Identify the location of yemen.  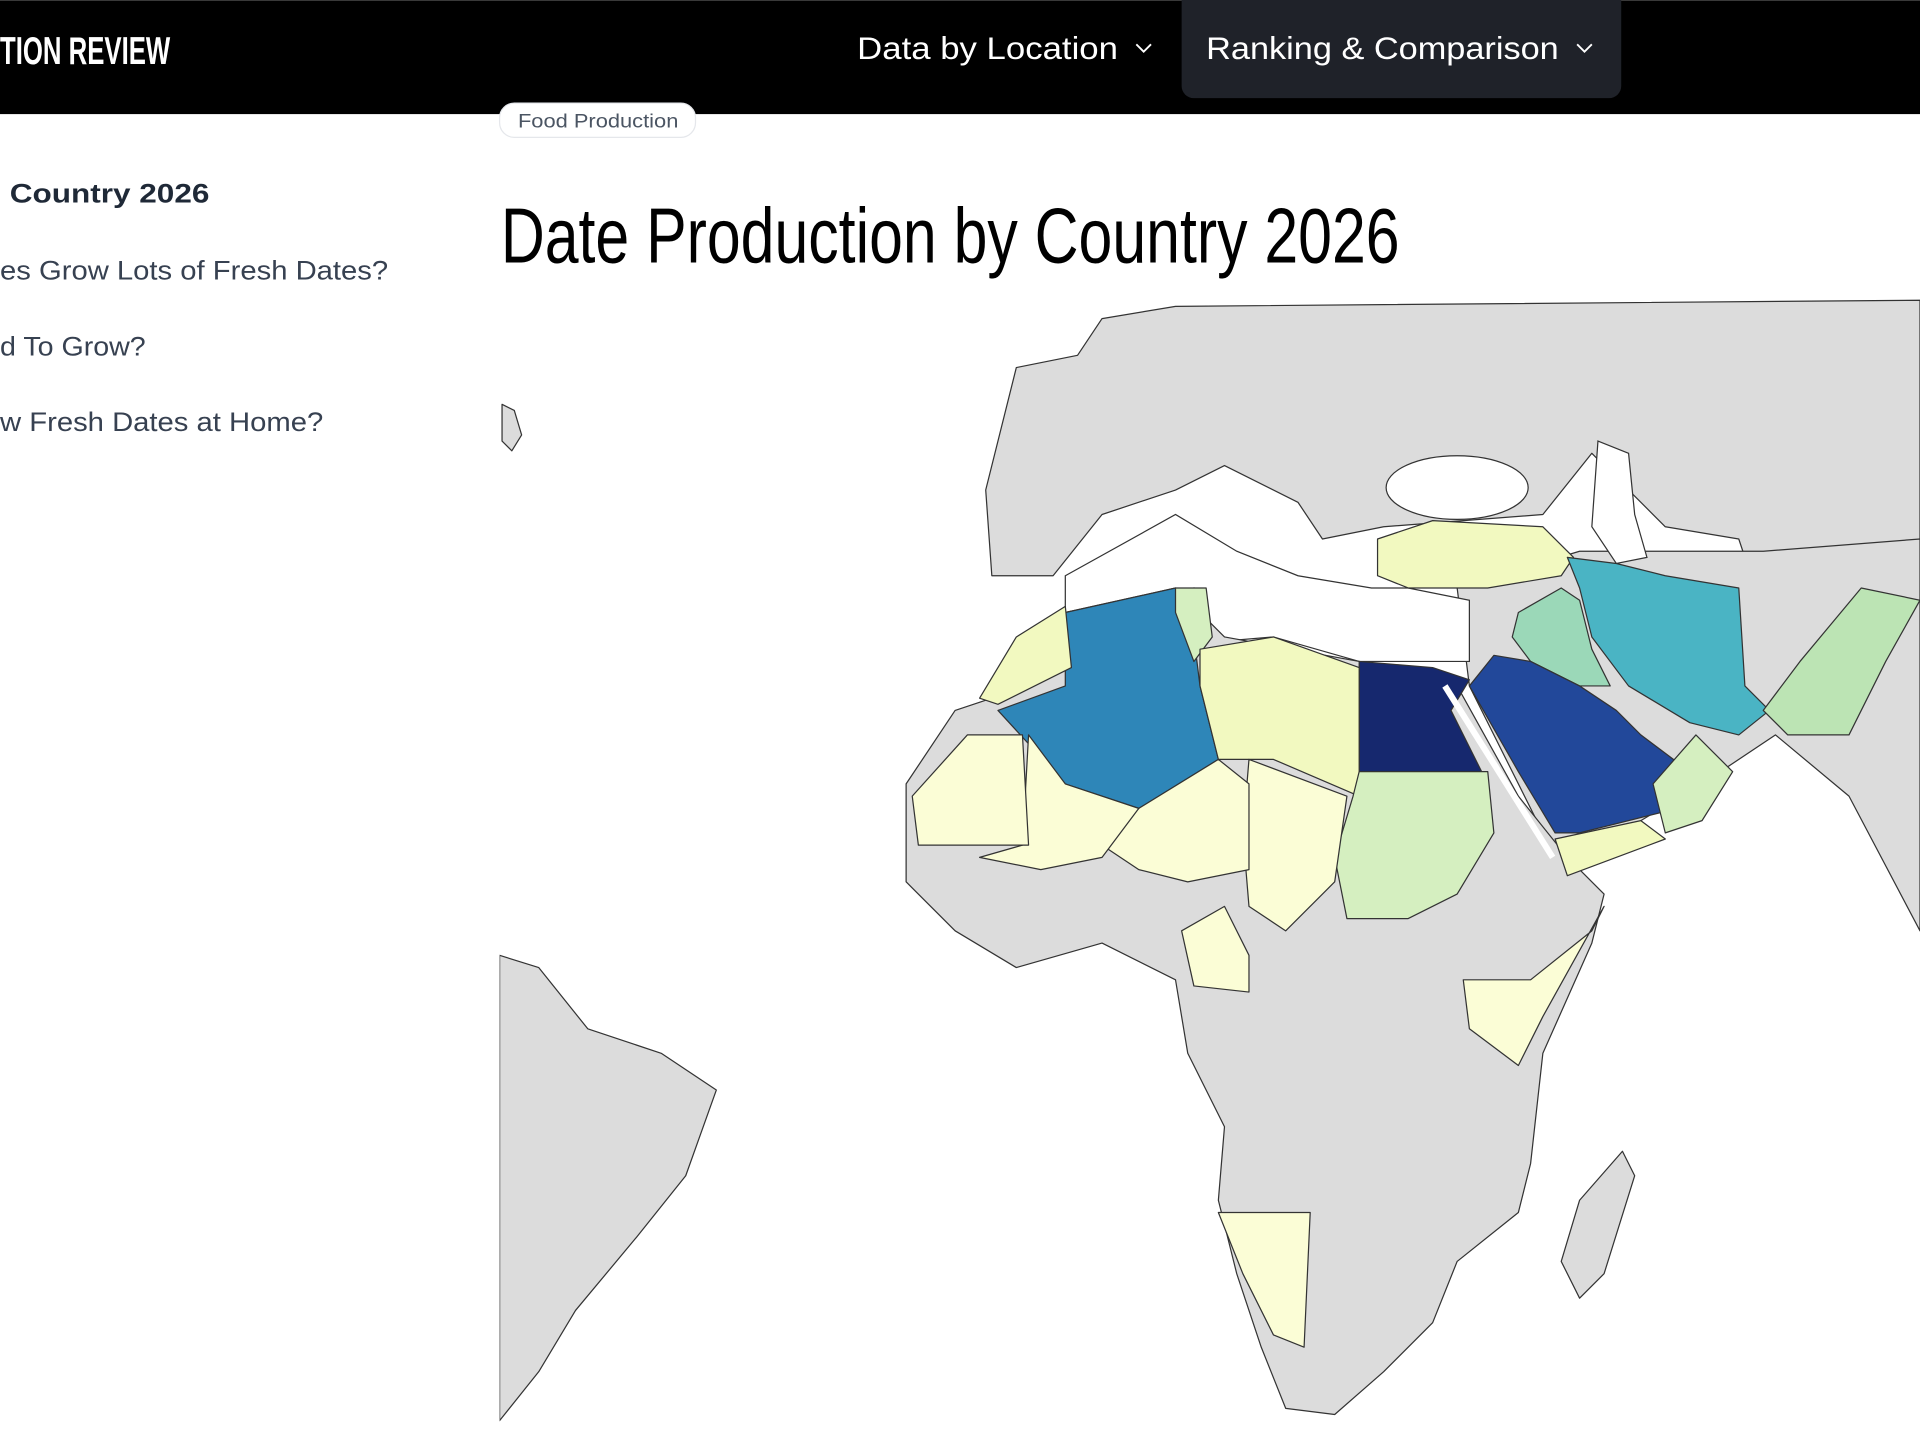
(1610, 848).